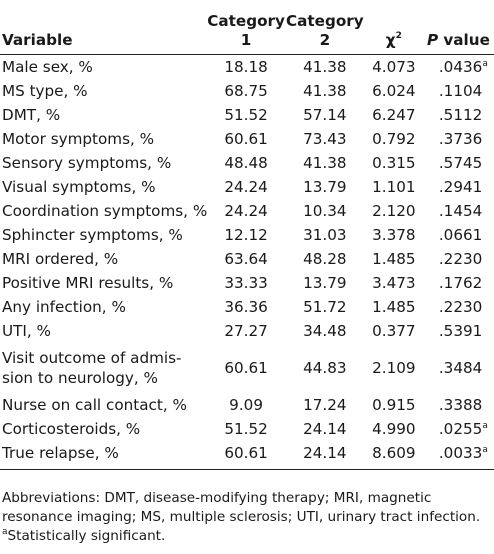  Describe the element at coordinates (463, 429) in the screenshot. I see `row-p-value: .0255a` at that location.